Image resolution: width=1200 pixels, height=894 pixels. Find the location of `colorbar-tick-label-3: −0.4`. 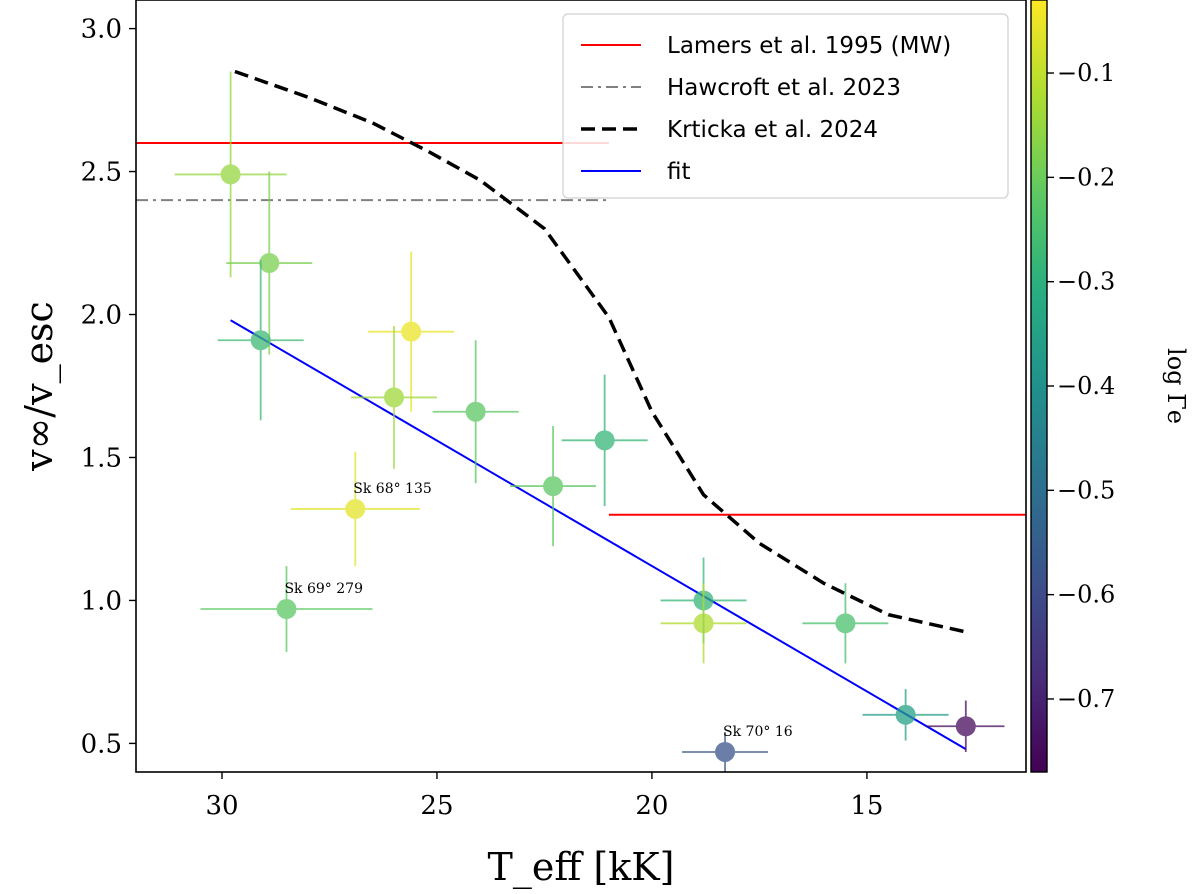

colorbar-tick-label-3: −0.4 is located at coordinates (1086, 386).